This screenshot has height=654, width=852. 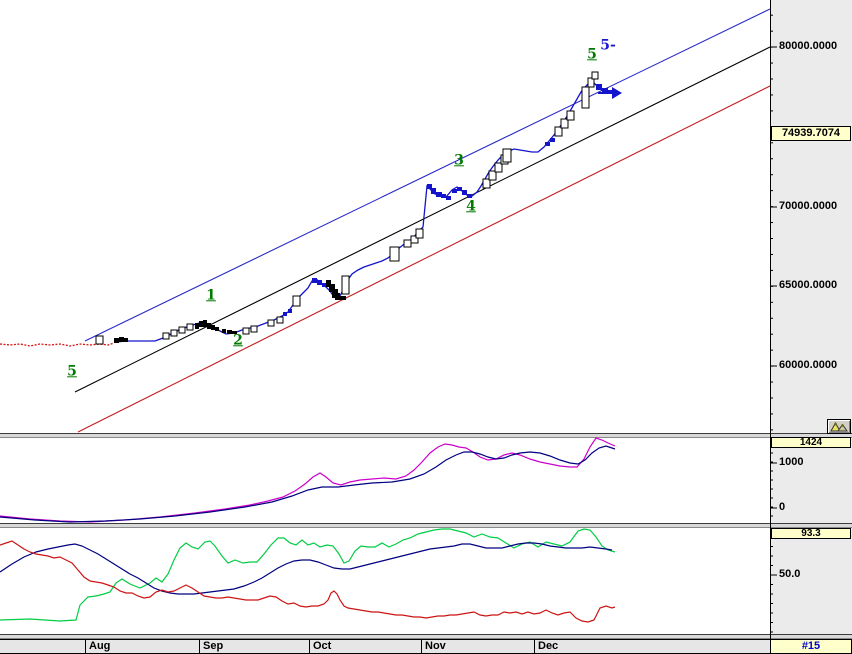 What do you see at coordinates (385, 646) in the screenshot?
I see `time-axis: Aug Sep Oct Nov Dec` at bounding box center [385, 646].